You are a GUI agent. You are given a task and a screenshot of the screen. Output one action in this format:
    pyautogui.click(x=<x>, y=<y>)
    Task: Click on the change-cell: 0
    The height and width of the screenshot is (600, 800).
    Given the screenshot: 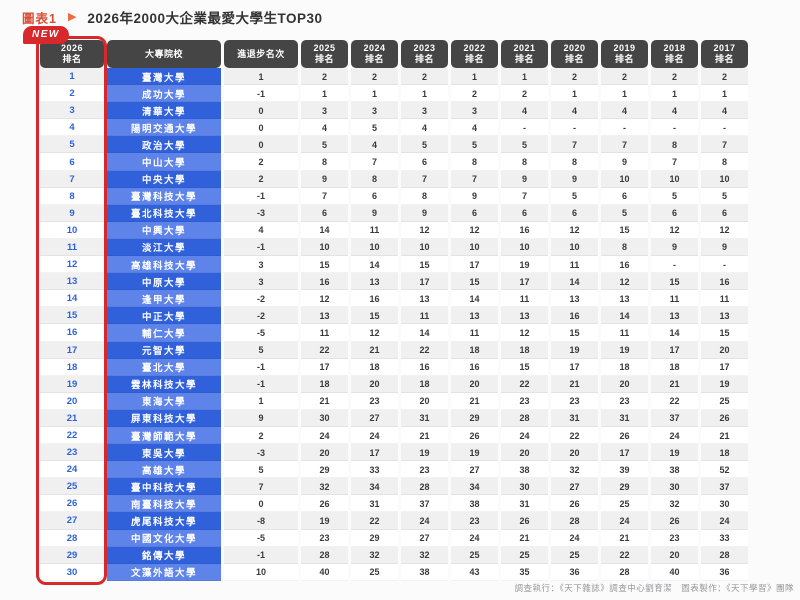 What is the action you would take?
    pyautogui.click(x=261, y=145)
    